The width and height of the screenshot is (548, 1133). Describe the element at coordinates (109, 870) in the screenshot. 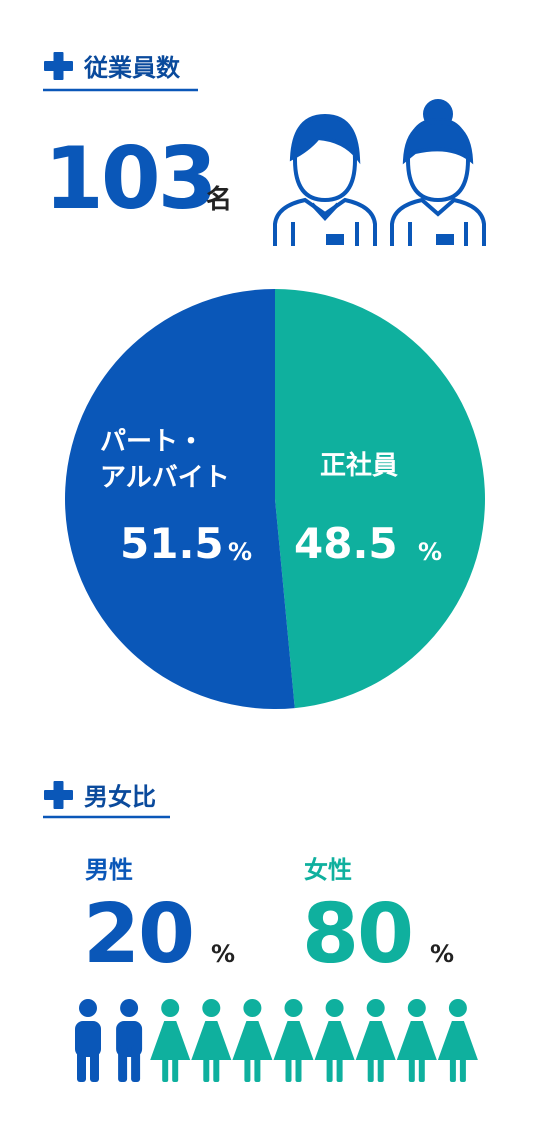

I see `gender-label: 男性` at that location.